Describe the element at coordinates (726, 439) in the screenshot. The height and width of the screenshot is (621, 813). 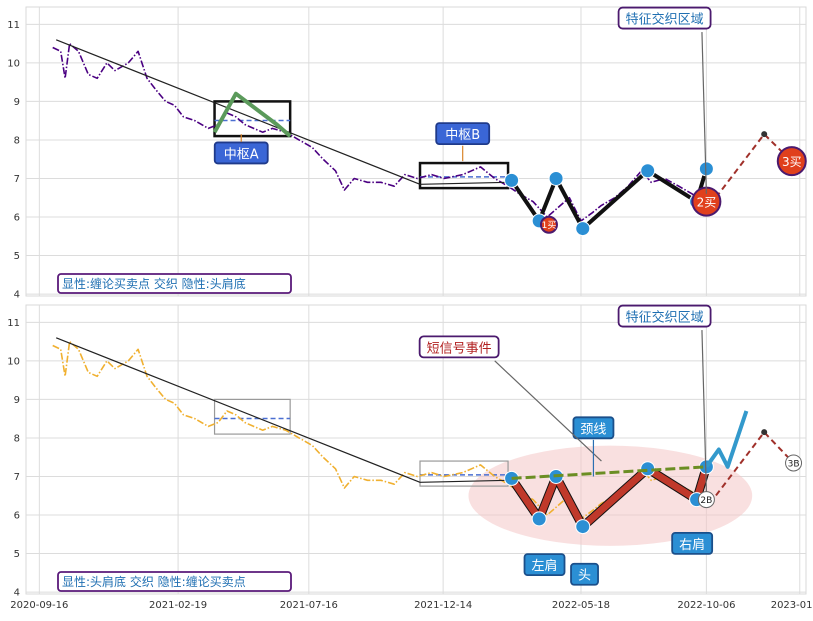
I see `series-breakout` at that location.